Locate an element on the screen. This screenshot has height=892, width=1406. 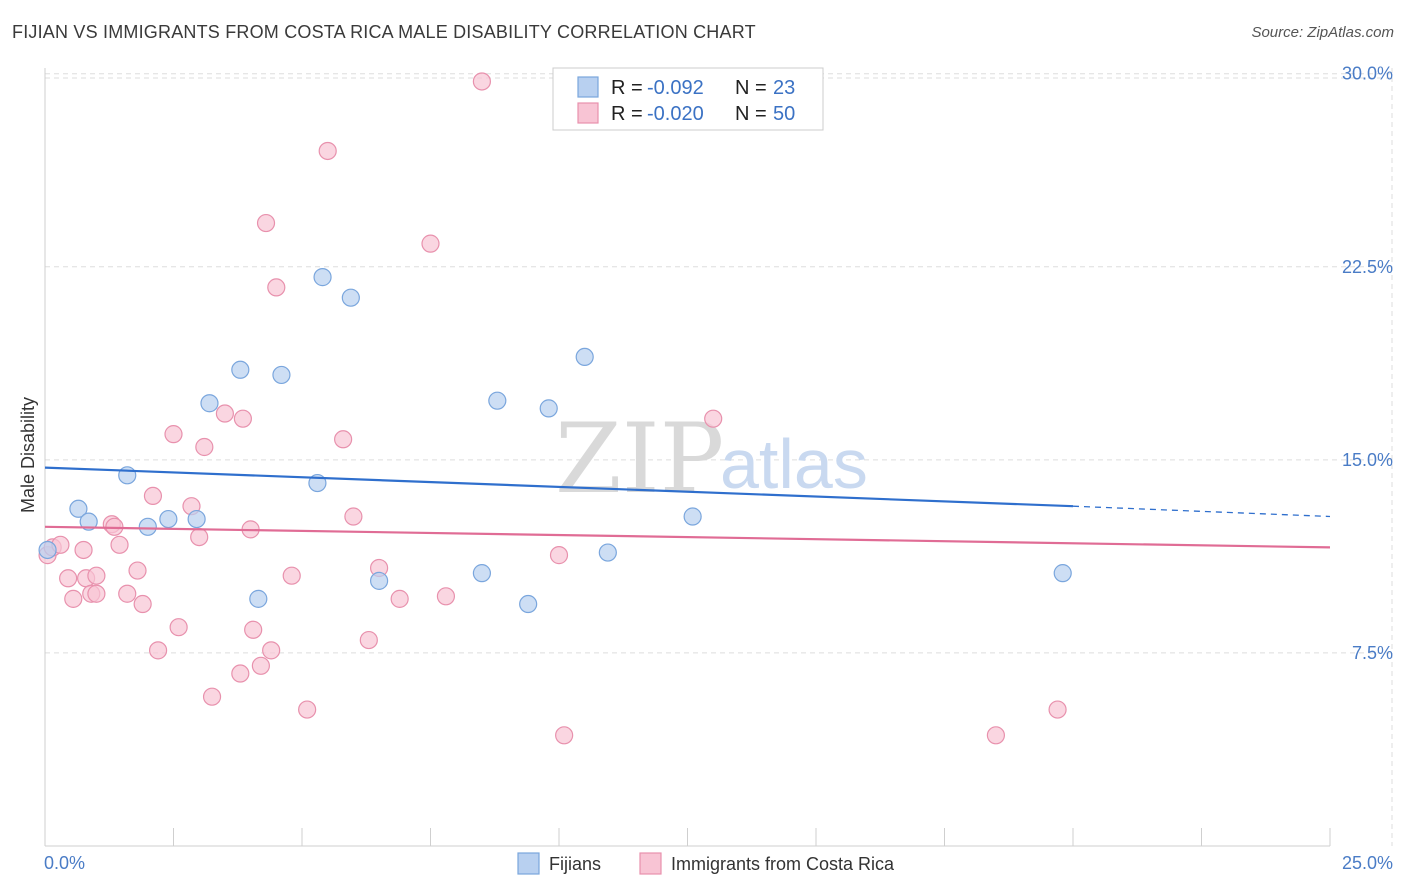
costa-rica-trend-line is located at coordinates (687, 537).